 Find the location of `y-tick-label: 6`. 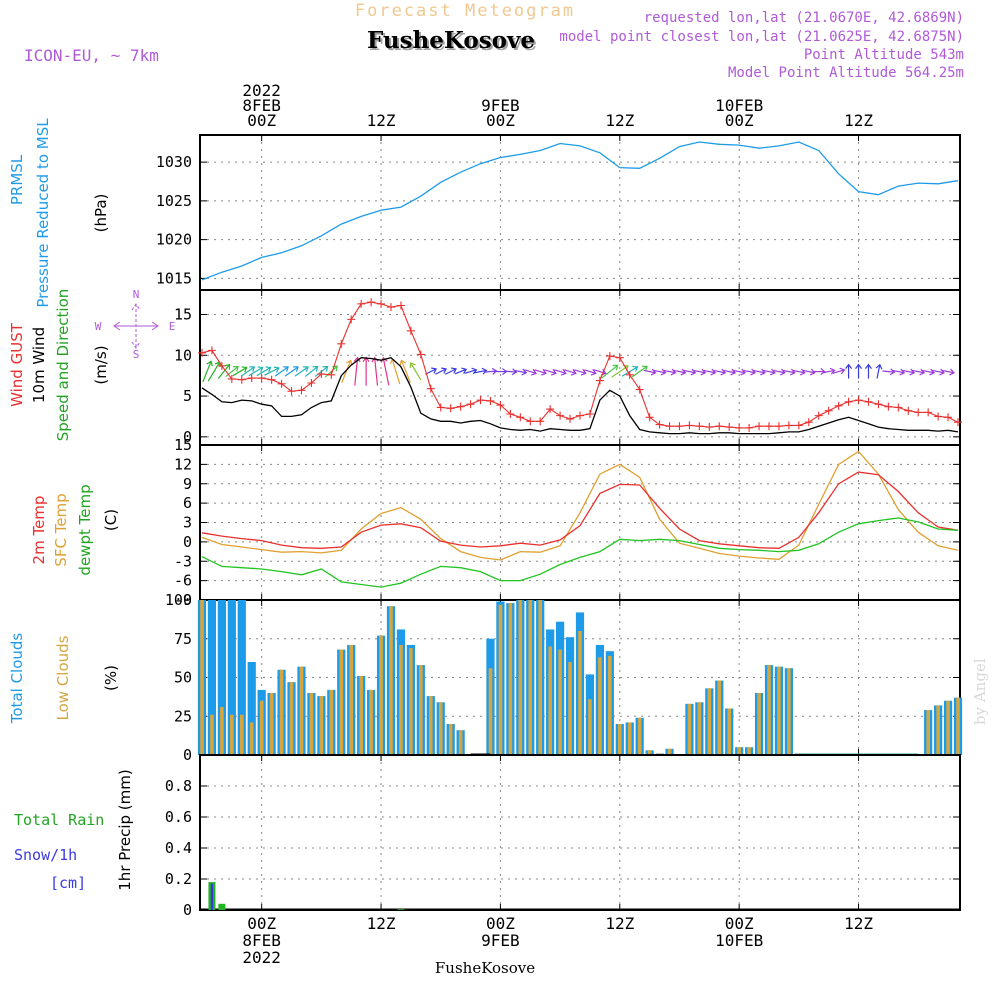

y-tick-label: 6 is located at coordinates (187, 503).